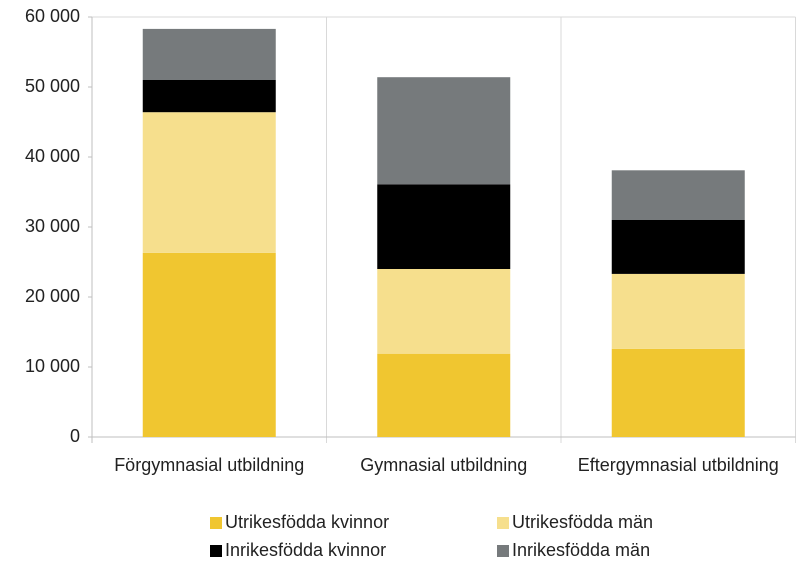 The height and width of the screenshot is (565, 796). What do you see at coordinates (75, 436) in the screenshot?
I see `y-tick-label: 0` at bounding box center [75, 436].